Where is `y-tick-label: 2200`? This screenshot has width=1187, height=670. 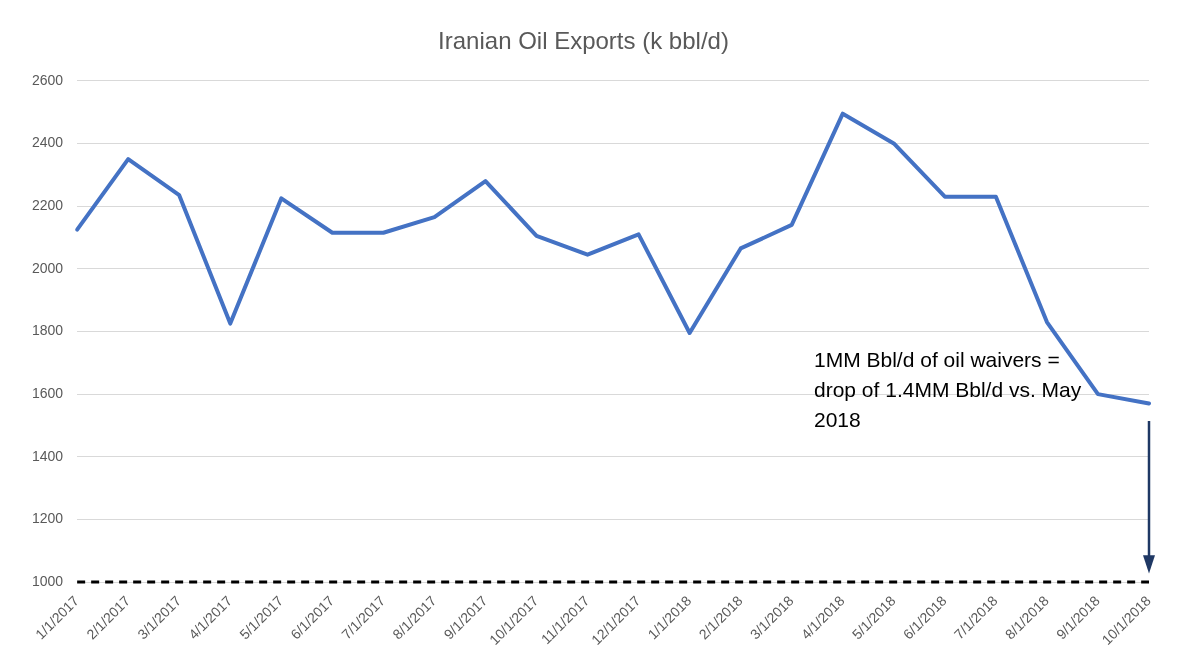
y-tick-label: 2200 is located at coordinates (47, 204).